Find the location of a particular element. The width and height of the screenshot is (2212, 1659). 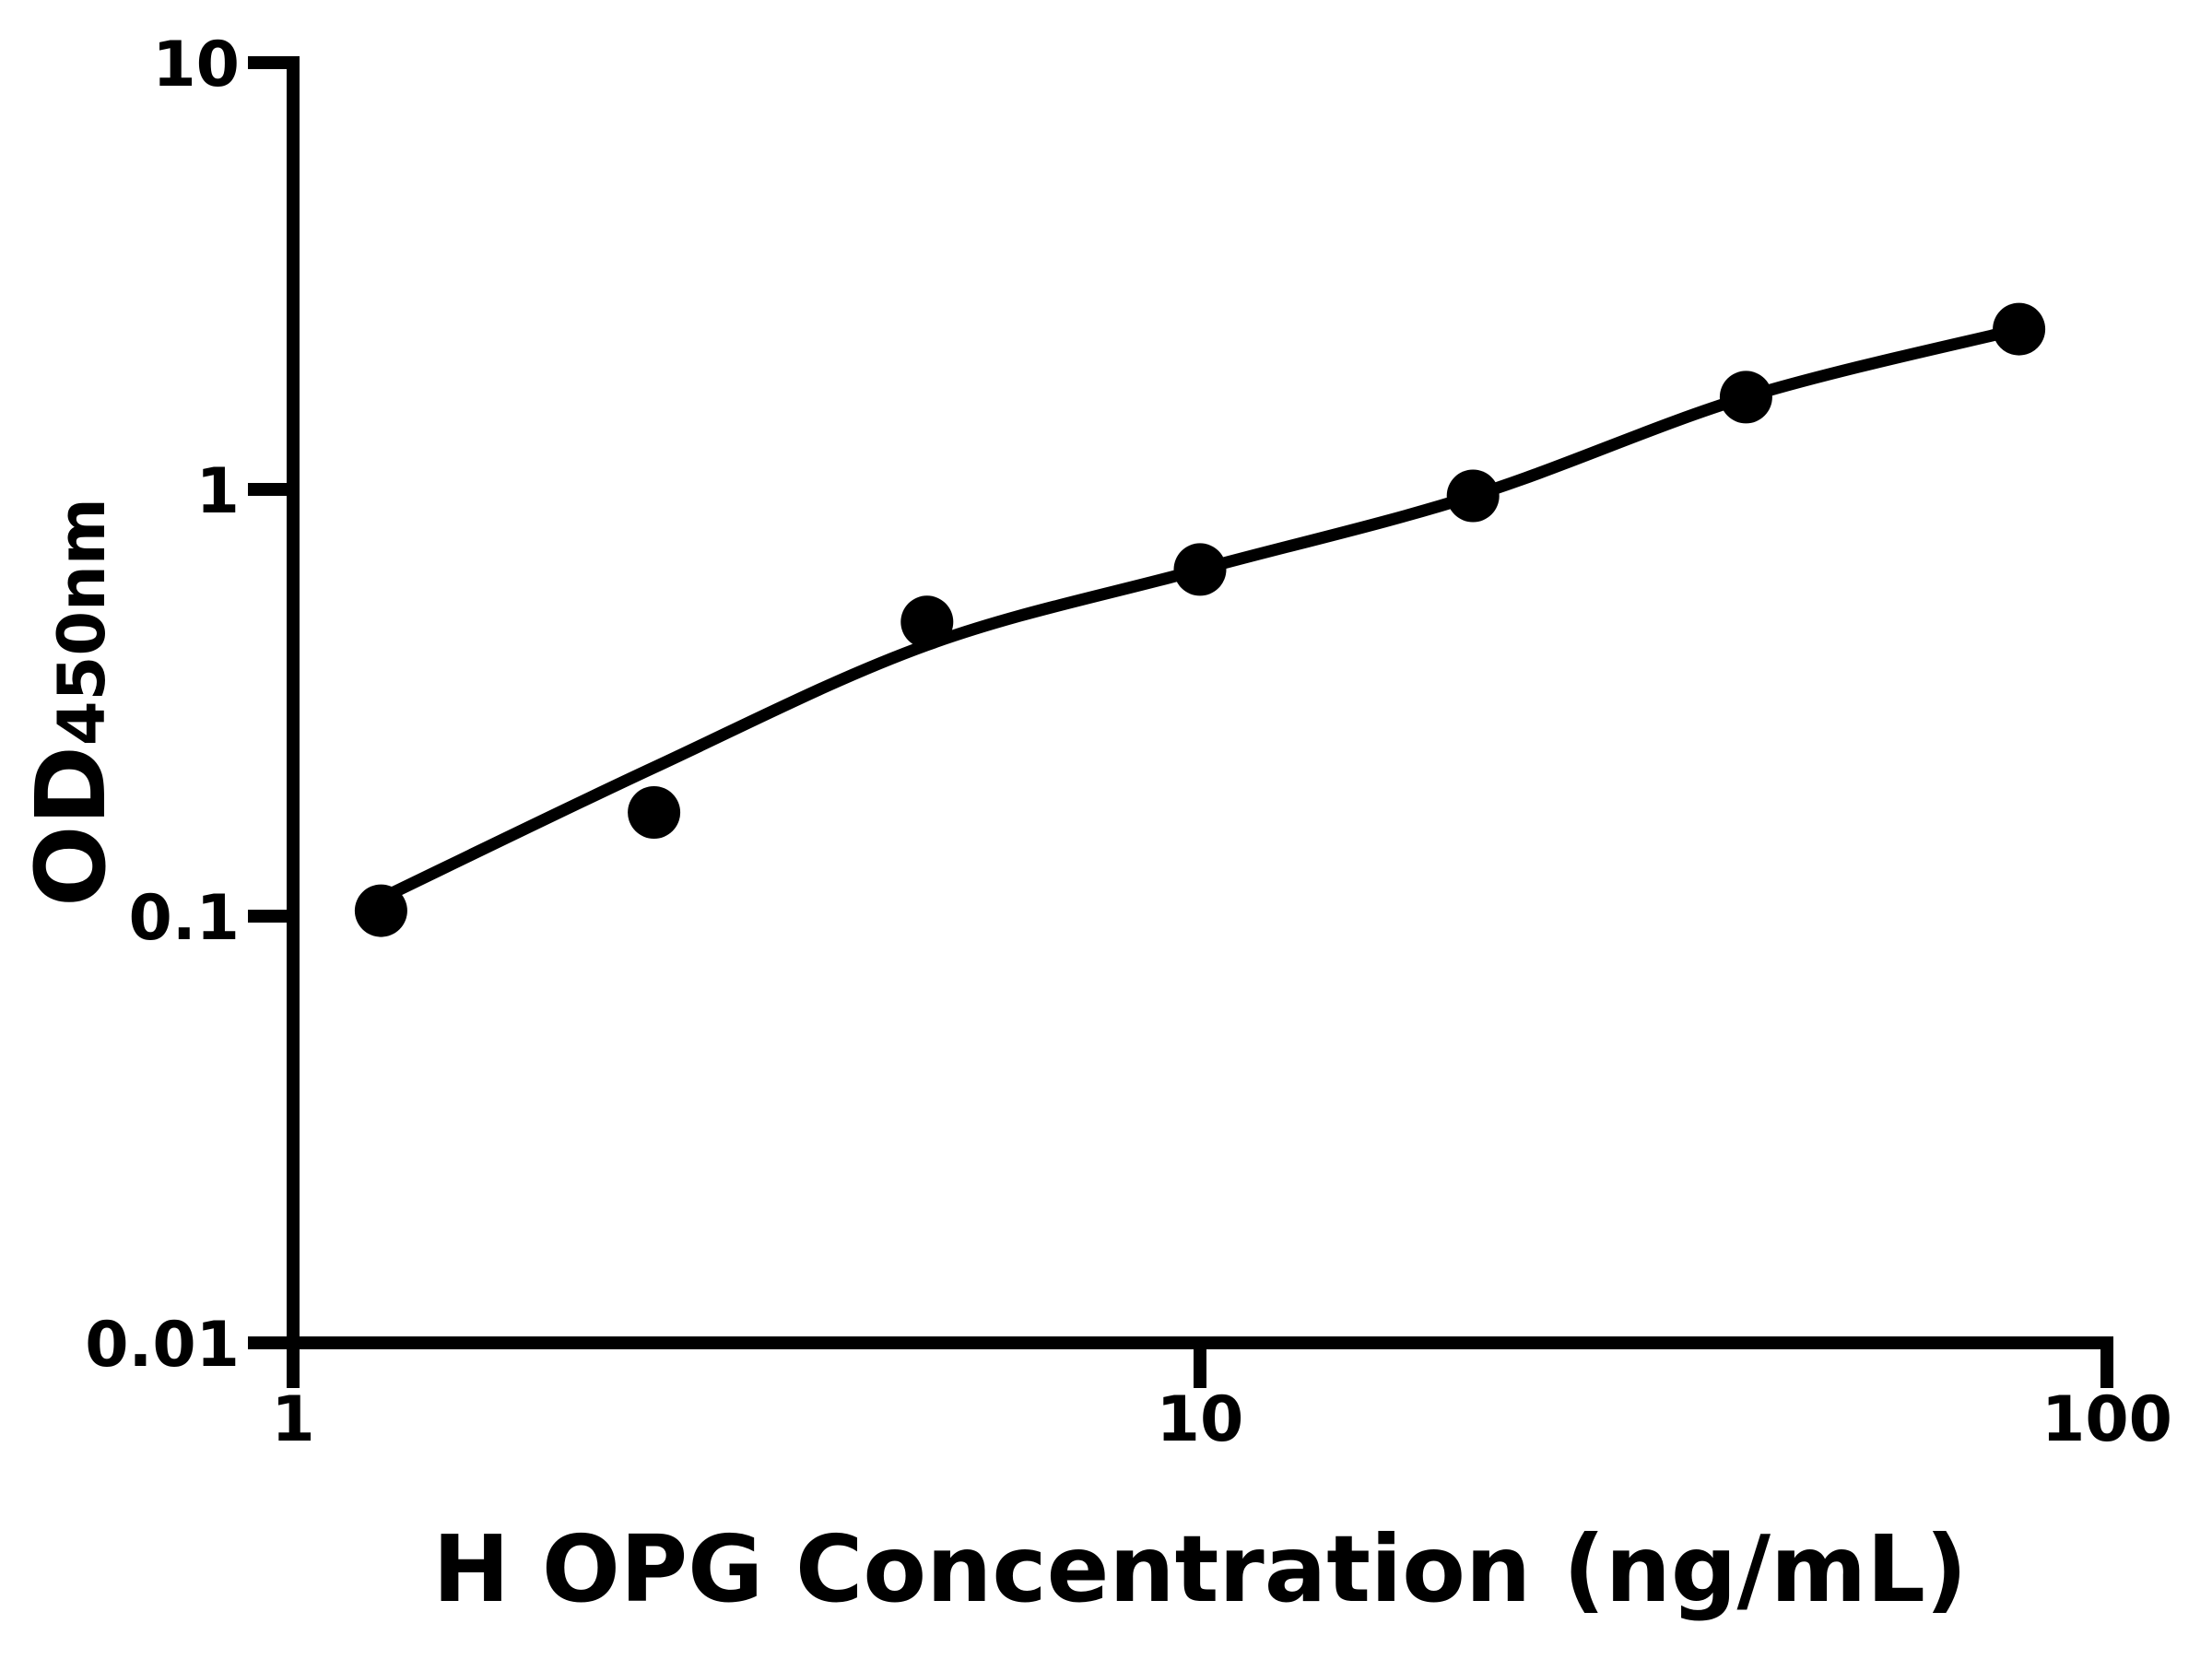

y-axis-title-subscript: 450nm is located at coordinates (82, 622).